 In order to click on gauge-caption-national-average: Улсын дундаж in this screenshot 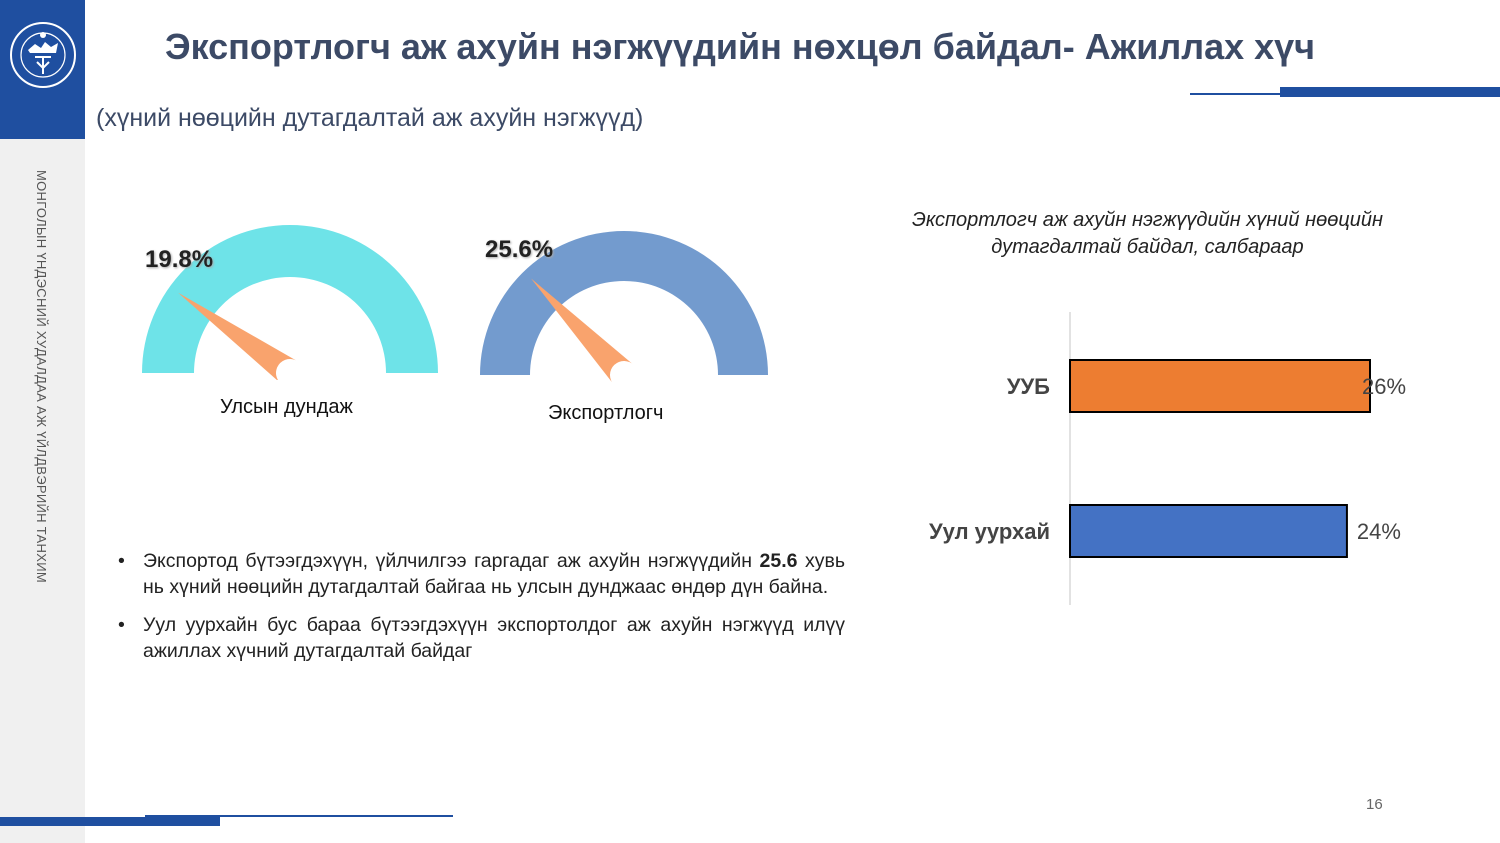, I will do `click(286, 407)`.